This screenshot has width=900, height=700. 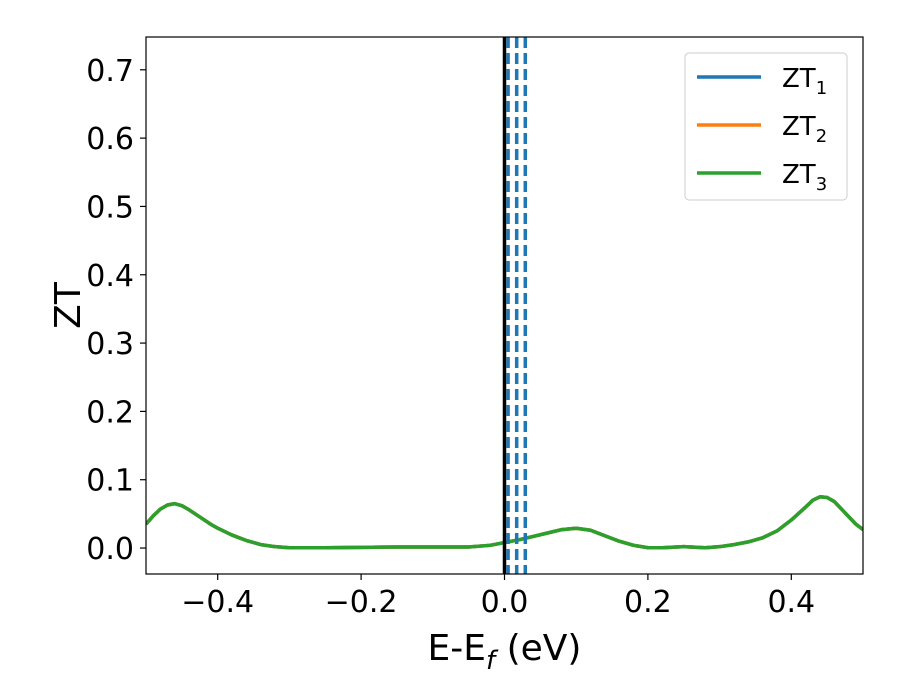 What do you see at coordinates (110, 71) in the screenshot?
I see `y-tick-label: 0.7` at bounding box center [110, 71].